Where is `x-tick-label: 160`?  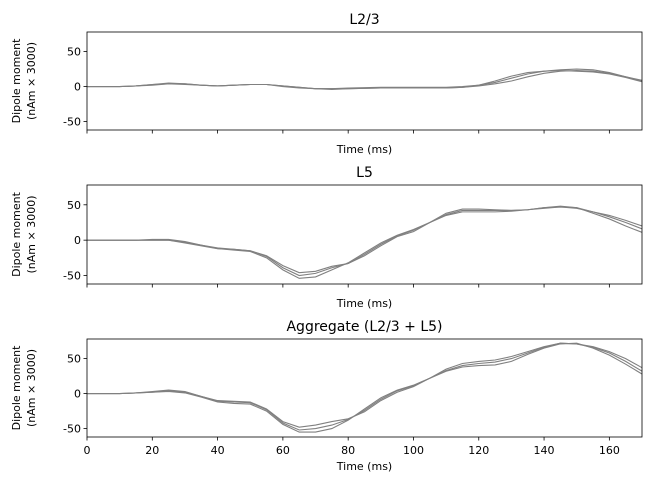 x-tick-label: 160 is located at coordinates (609, 450).